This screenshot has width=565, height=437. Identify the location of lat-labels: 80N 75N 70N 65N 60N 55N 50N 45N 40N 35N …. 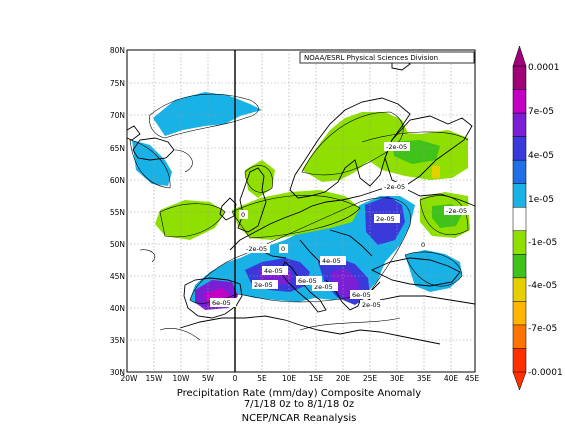
(117, 211).